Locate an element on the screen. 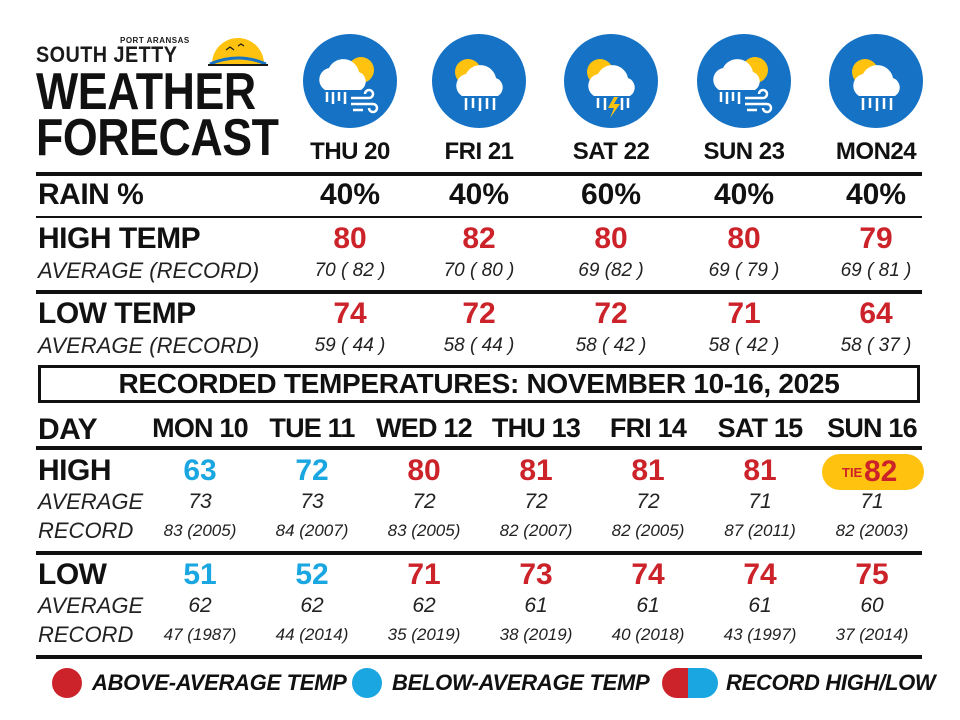 The image size is (960, 720). high-temp-value: 79 is located at coordinates (876, 238).